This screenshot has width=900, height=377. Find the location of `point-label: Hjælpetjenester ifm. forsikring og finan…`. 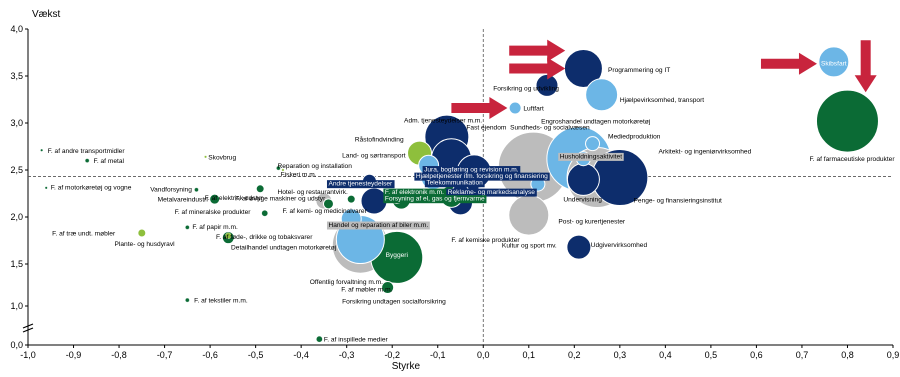

point-label: Hjælpetjenester ifm. forsikring og finan… is located at coordinates (482, 176).